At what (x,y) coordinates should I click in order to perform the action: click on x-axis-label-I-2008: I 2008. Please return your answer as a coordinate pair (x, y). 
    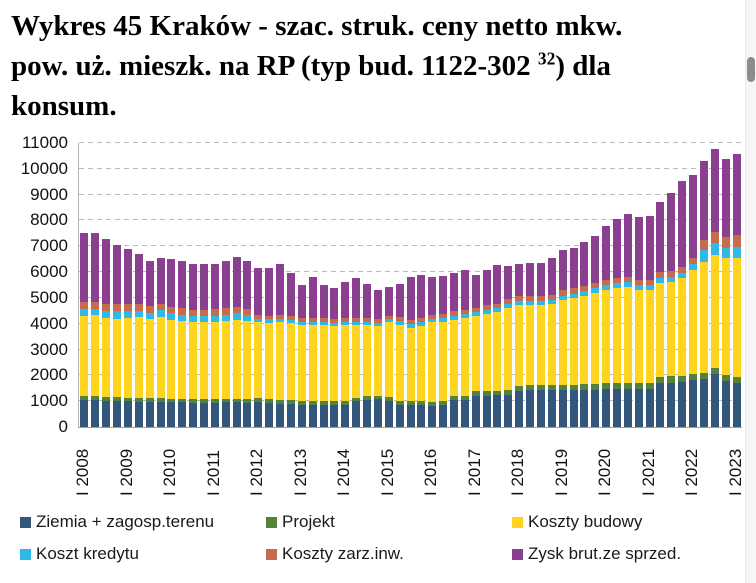
    Looking at the image, I should click on (83, 472).